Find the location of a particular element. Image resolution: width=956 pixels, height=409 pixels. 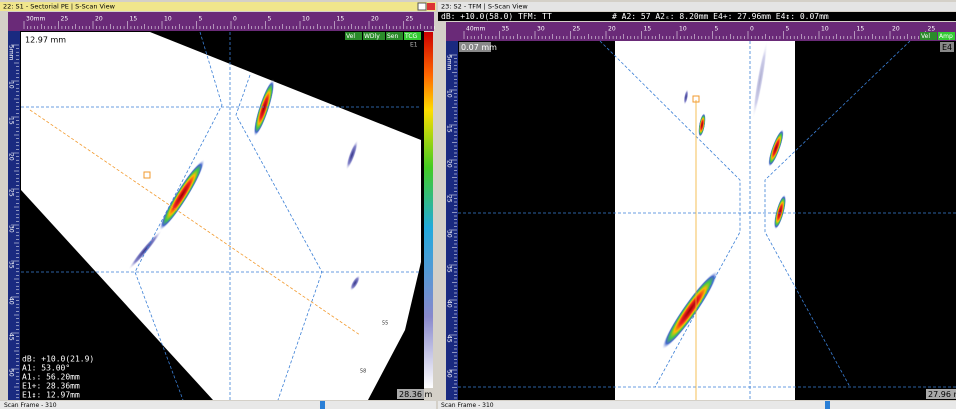

ruler-label: 30mm is located at coordinates (35, 19).